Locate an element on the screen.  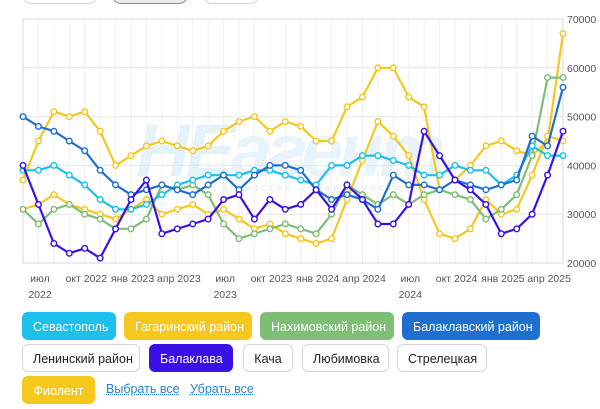
chip-balaklavsky: Балаклавский район is located at coordinates (471, 326).